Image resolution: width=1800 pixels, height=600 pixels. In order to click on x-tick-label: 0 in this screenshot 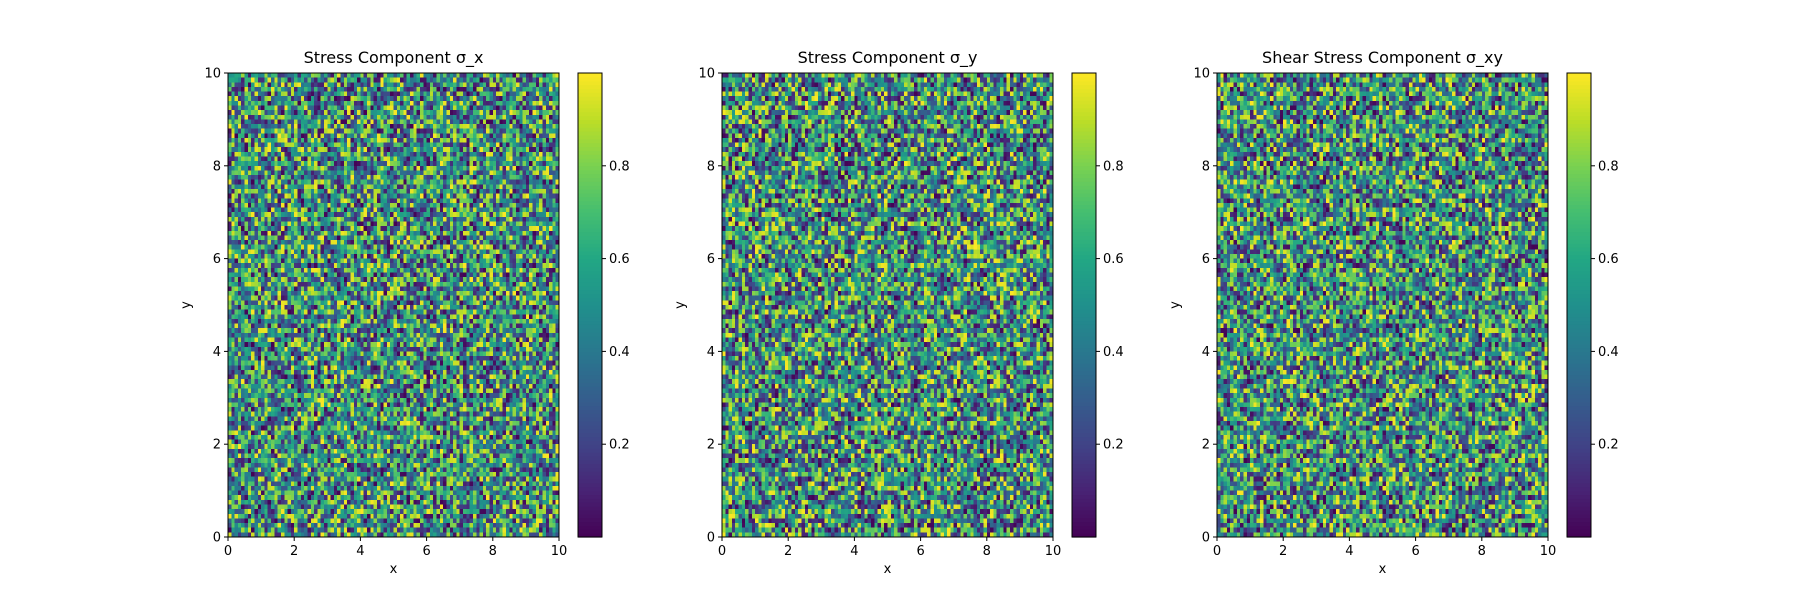, I will do `click(1217, 551)`.